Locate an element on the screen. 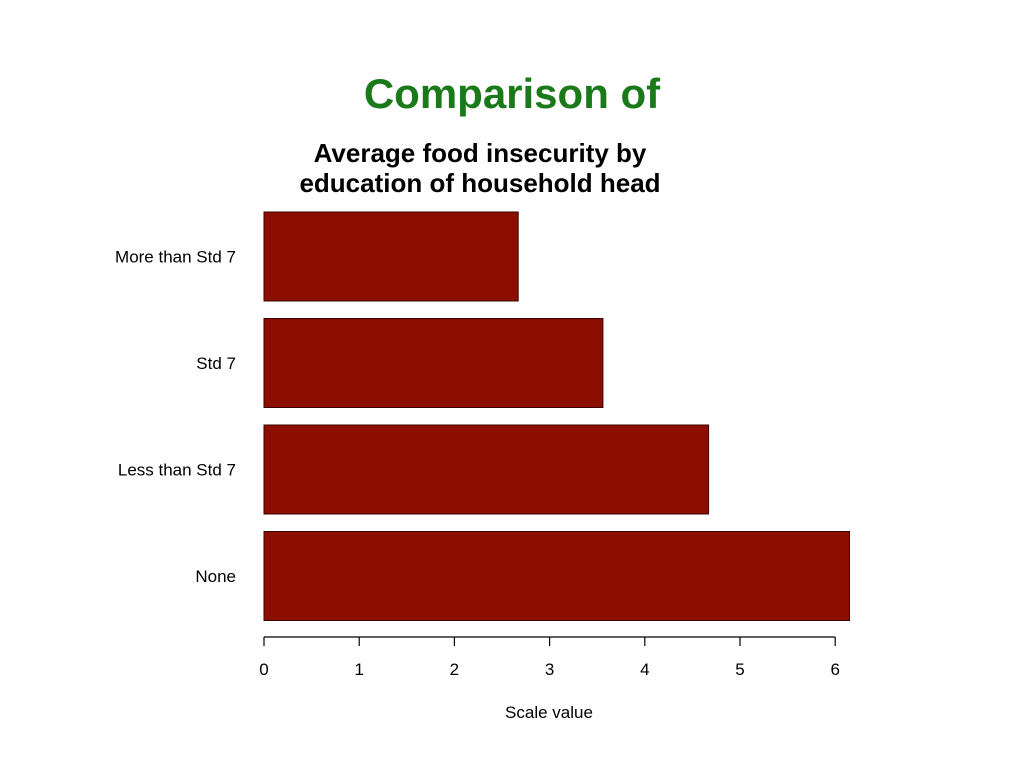 This screenshot has width=1024, height=768. x-tick-label-5: 5 is located at coordinates (739, 669).